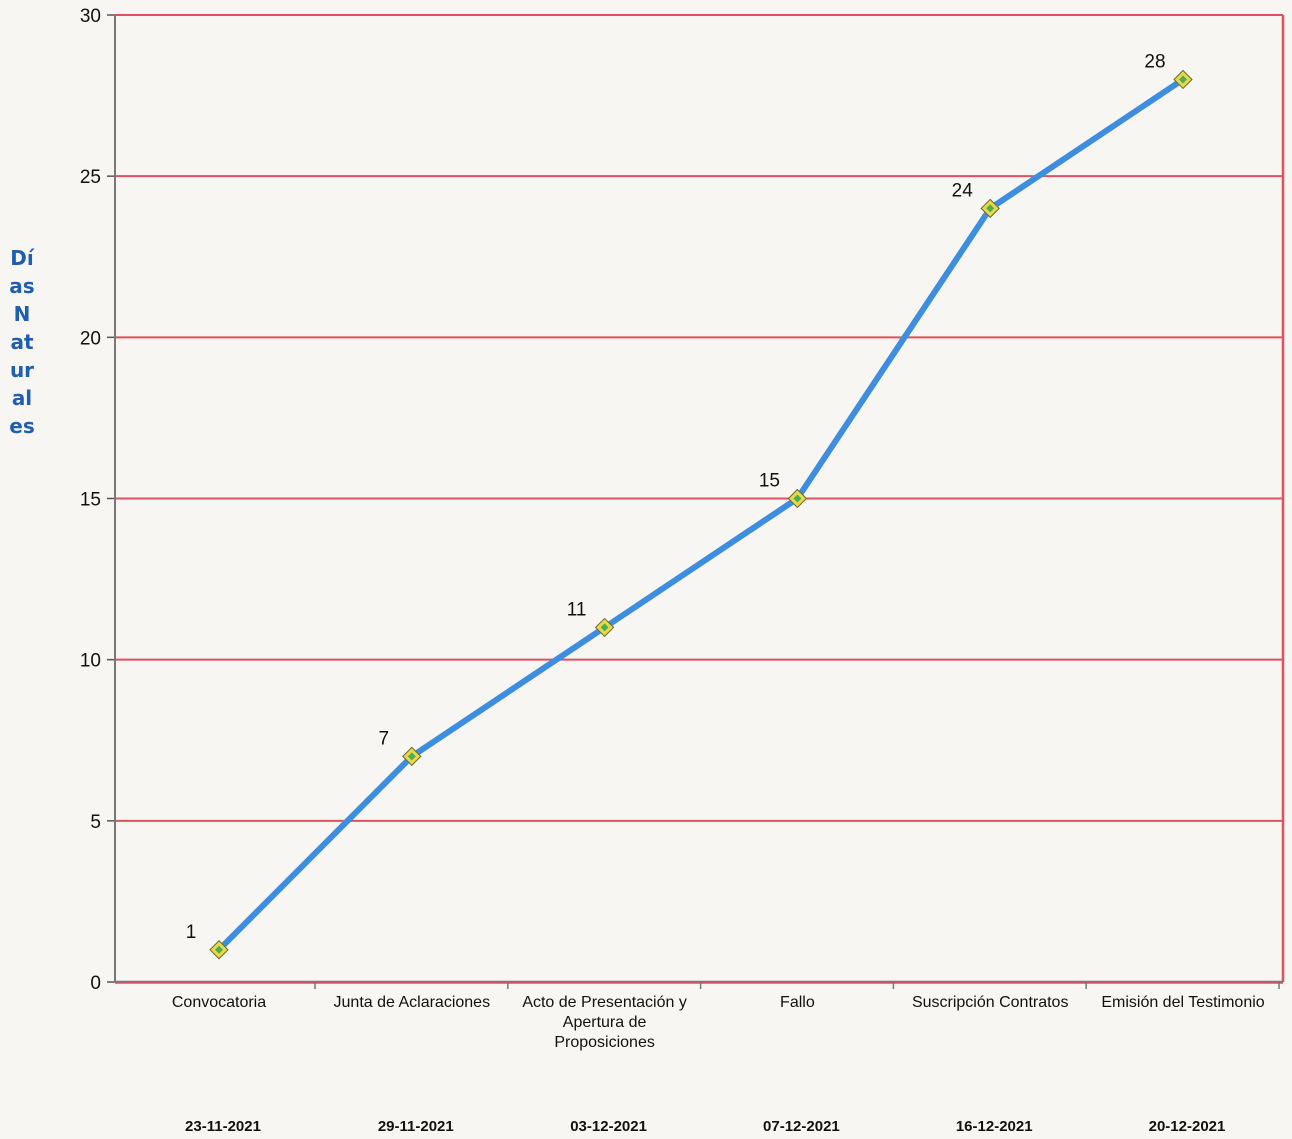 This screenshot has width=1292, height=1139. Describe the element at coordinates (90, 16) in the screenshot. I see `y-tick-label-30: 30` at that location.